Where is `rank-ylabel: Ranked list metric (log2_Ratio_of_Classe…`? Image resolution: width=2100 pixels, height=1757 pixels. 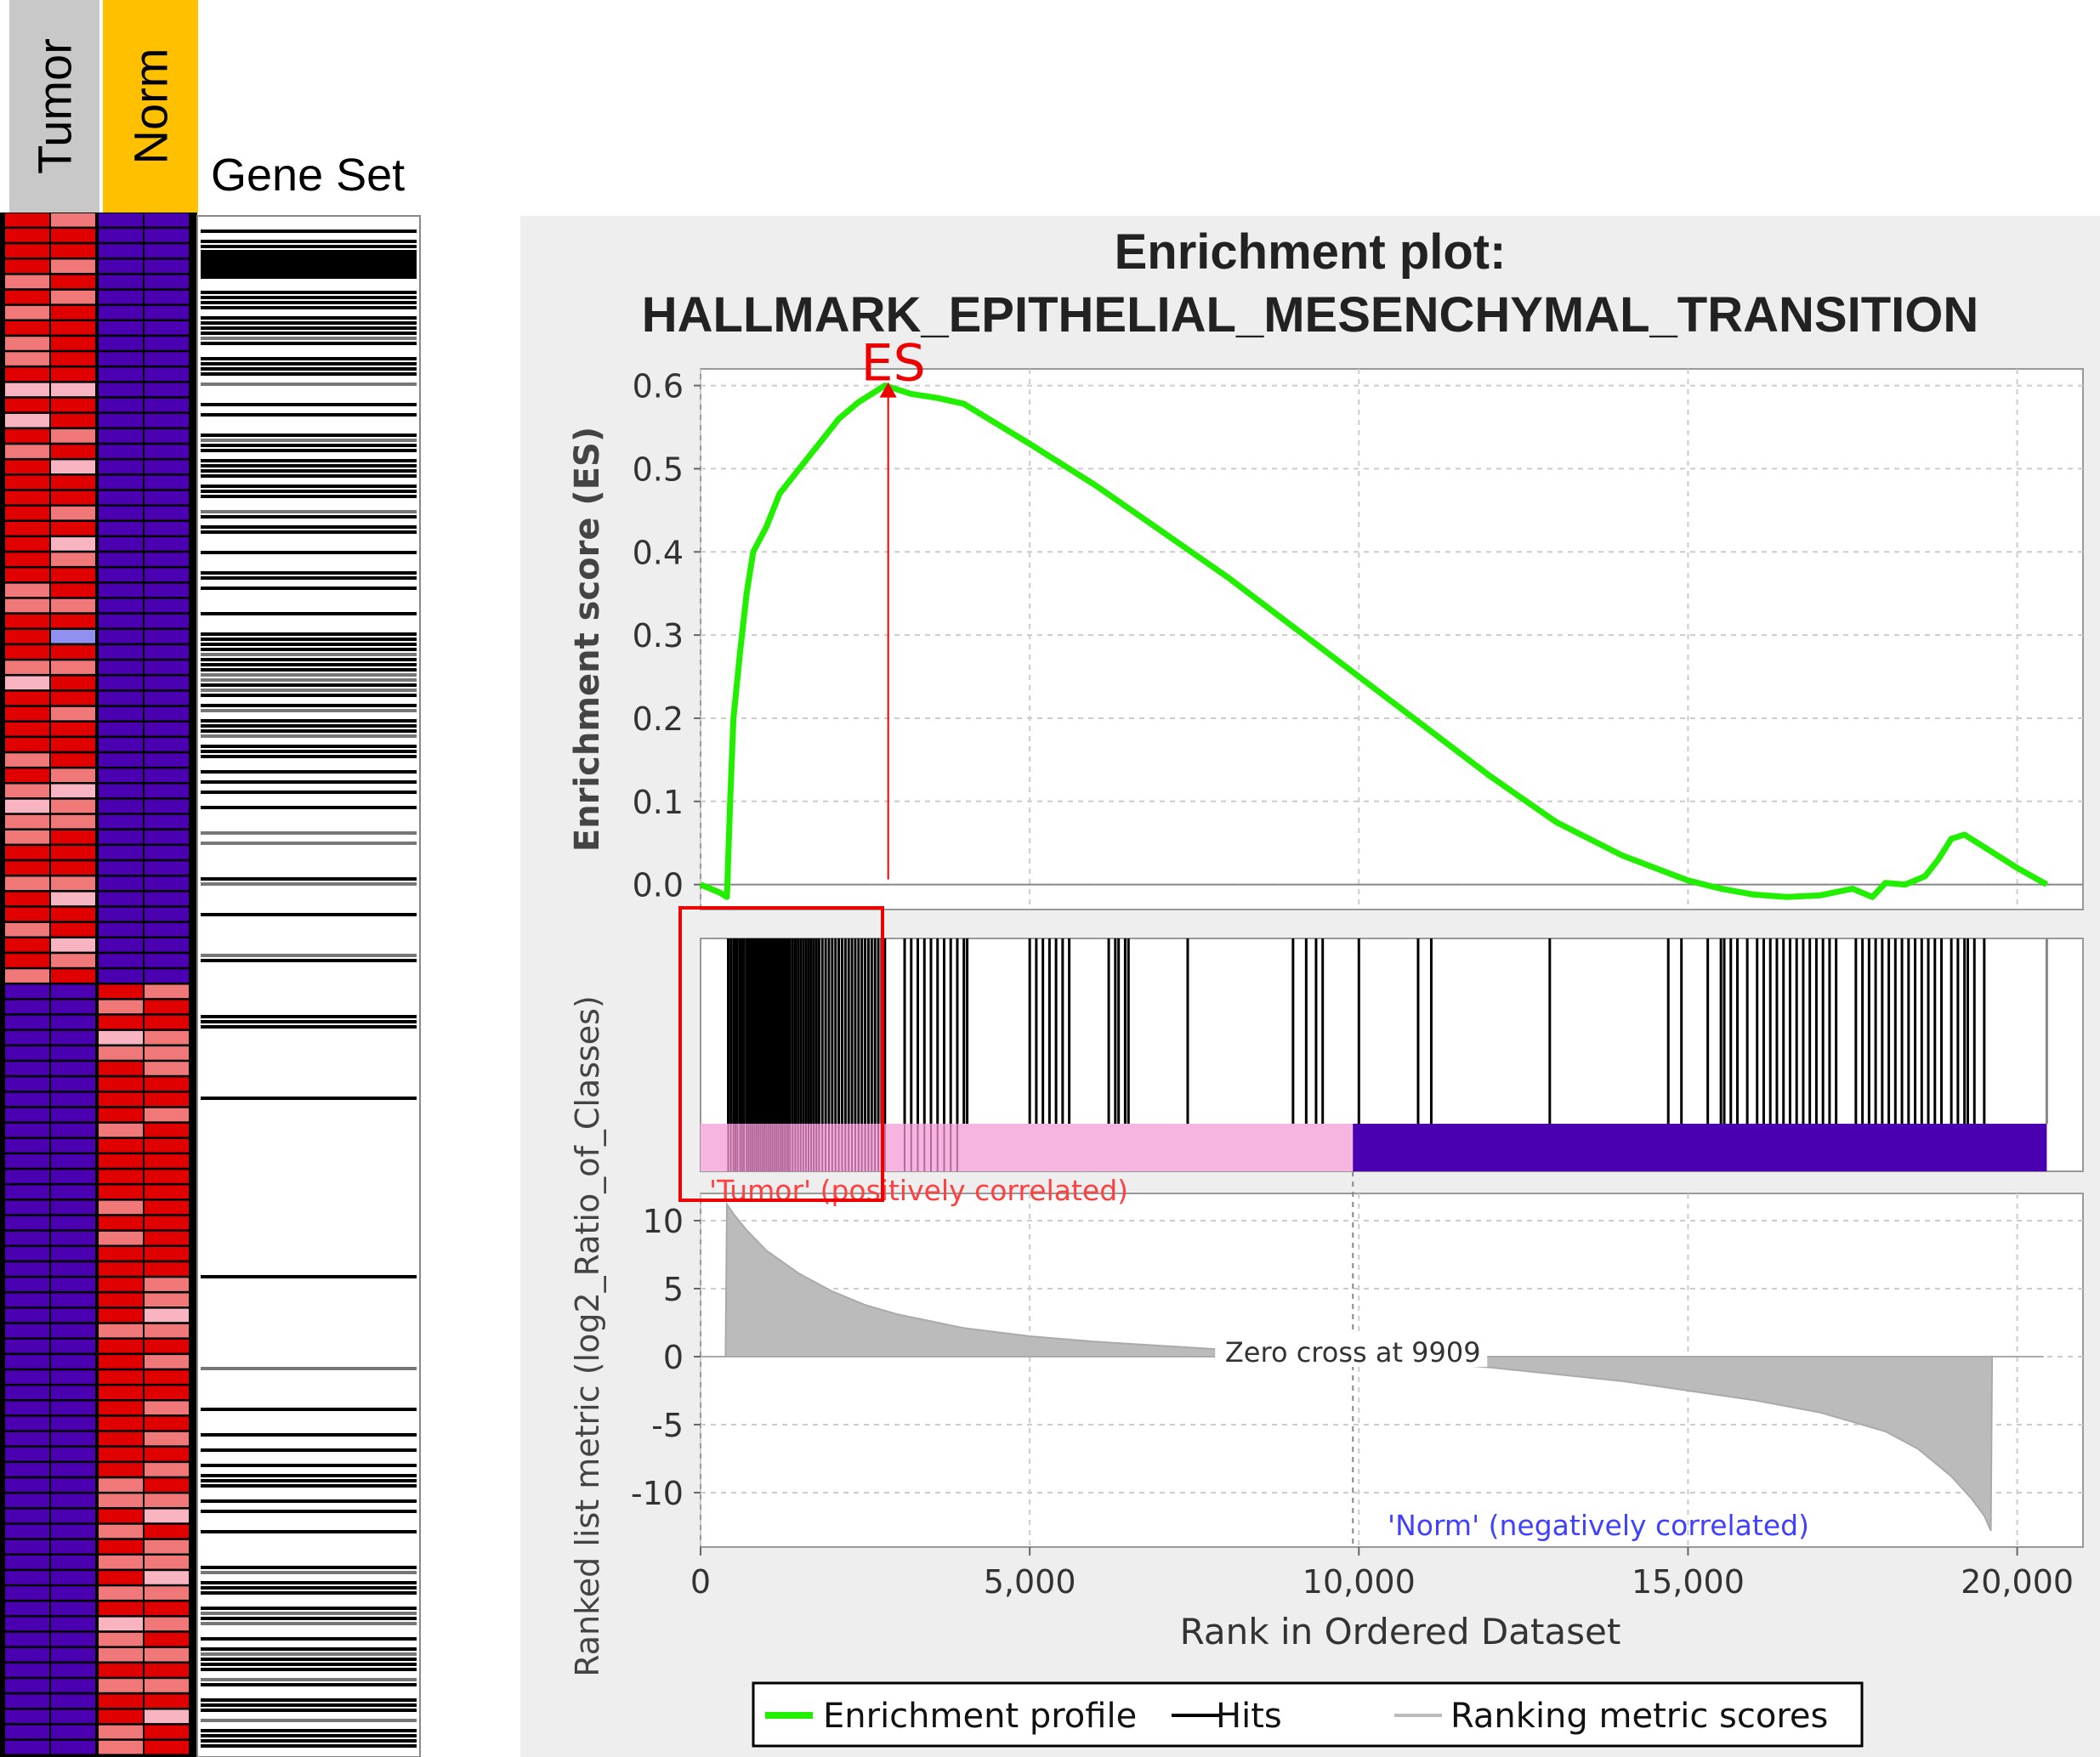
rank-ylabel: Ranked list metric (log2_Ratio_of_Classe… is located at coordinates (588, 1336).